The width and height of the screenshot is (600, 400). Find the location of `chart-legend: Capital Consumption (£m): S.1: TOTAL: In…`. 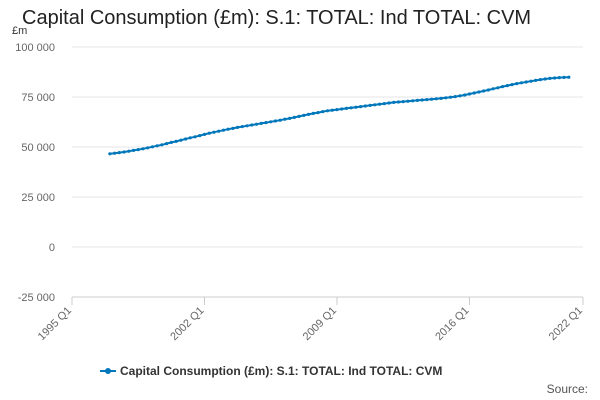

chart-legend: Capital Consumption (£m): S.1: TOTAL: In… is located at coordinates (271, 371).